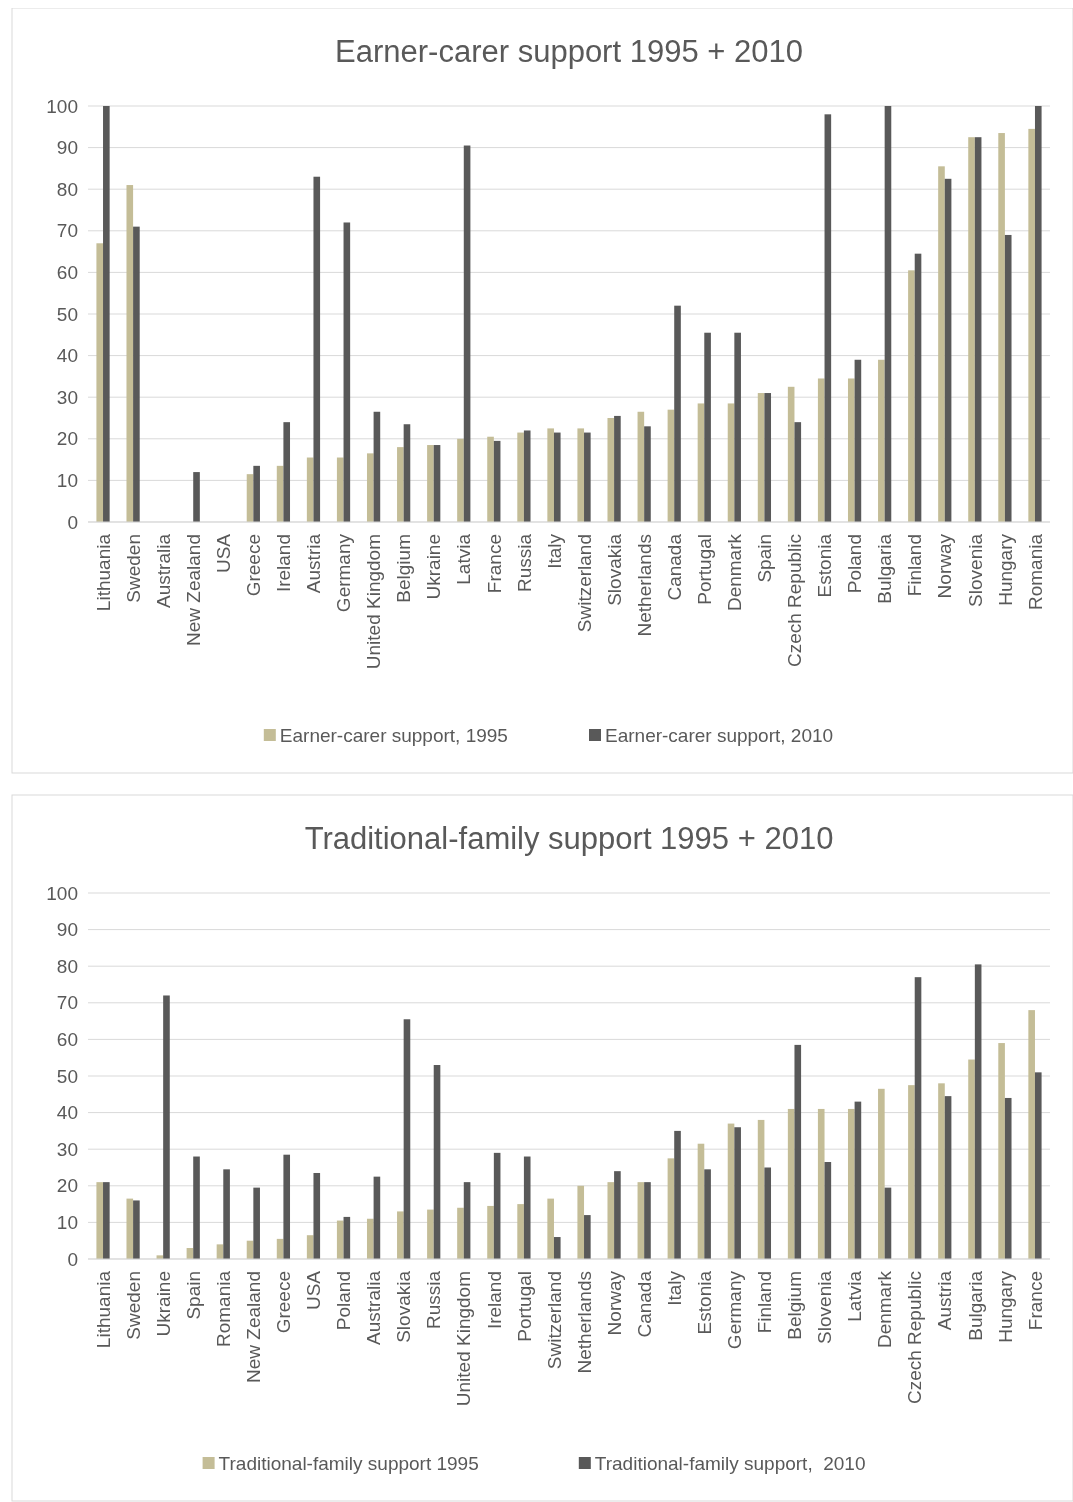 This screenshot has height=1502, width=1073. Describe the element at coordinates (223, 553) in the screenshot. I see `x-tick-label: USA` at that location.